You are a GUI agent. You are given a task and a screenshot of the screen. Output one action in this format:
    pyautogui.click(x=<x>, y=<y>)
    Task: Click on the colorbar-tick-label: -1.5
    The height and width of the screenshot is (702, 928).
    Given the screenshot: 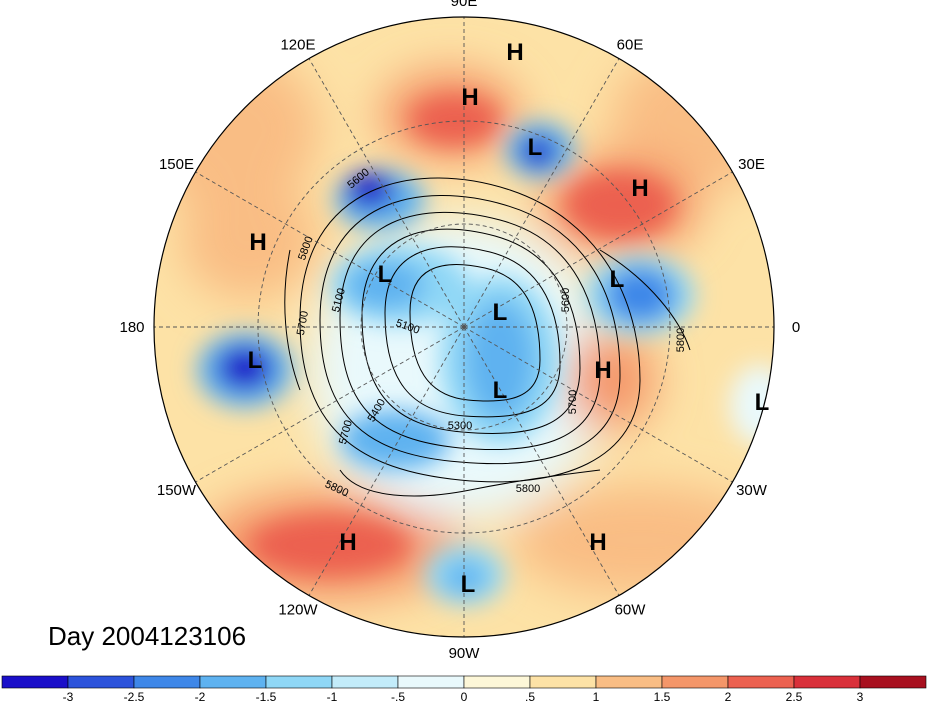 What is the action you would take?
    pyautogui.click(x=266, y=696)
    